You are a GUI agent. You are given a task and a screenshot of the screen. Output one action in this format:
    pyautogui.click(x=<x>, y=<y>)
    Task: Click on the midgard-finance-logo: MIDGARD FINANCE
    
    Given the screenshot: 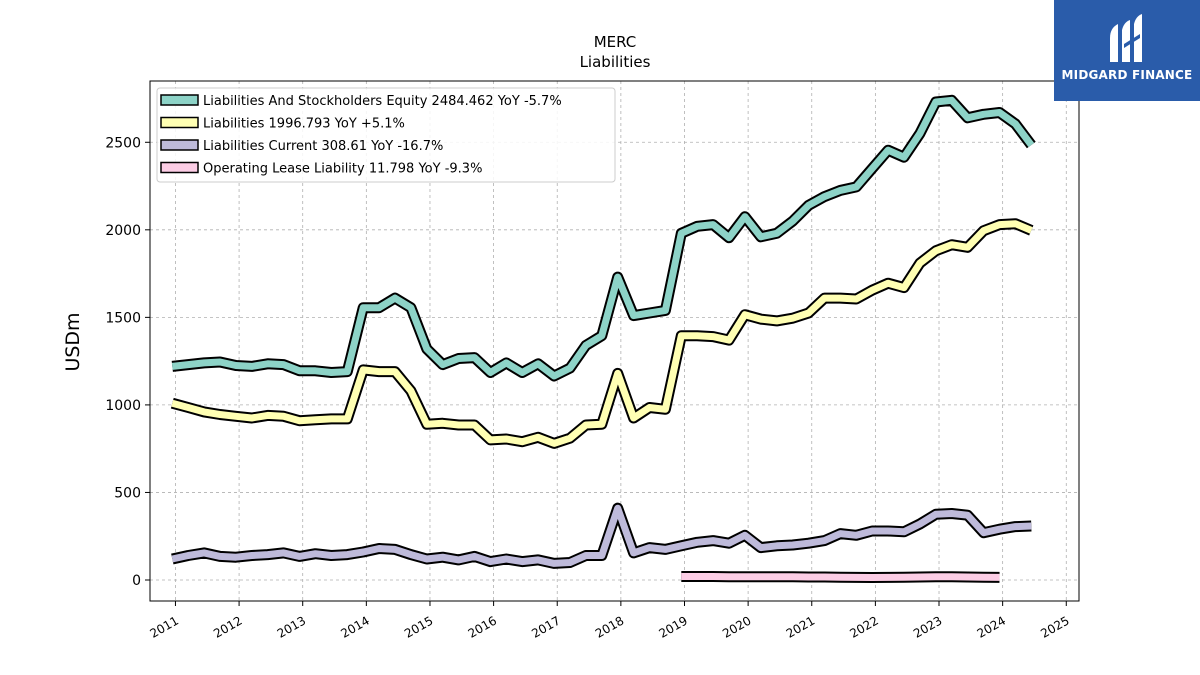 What is the action you would take?
    pyautogui.click(x=1127, y=50)
    